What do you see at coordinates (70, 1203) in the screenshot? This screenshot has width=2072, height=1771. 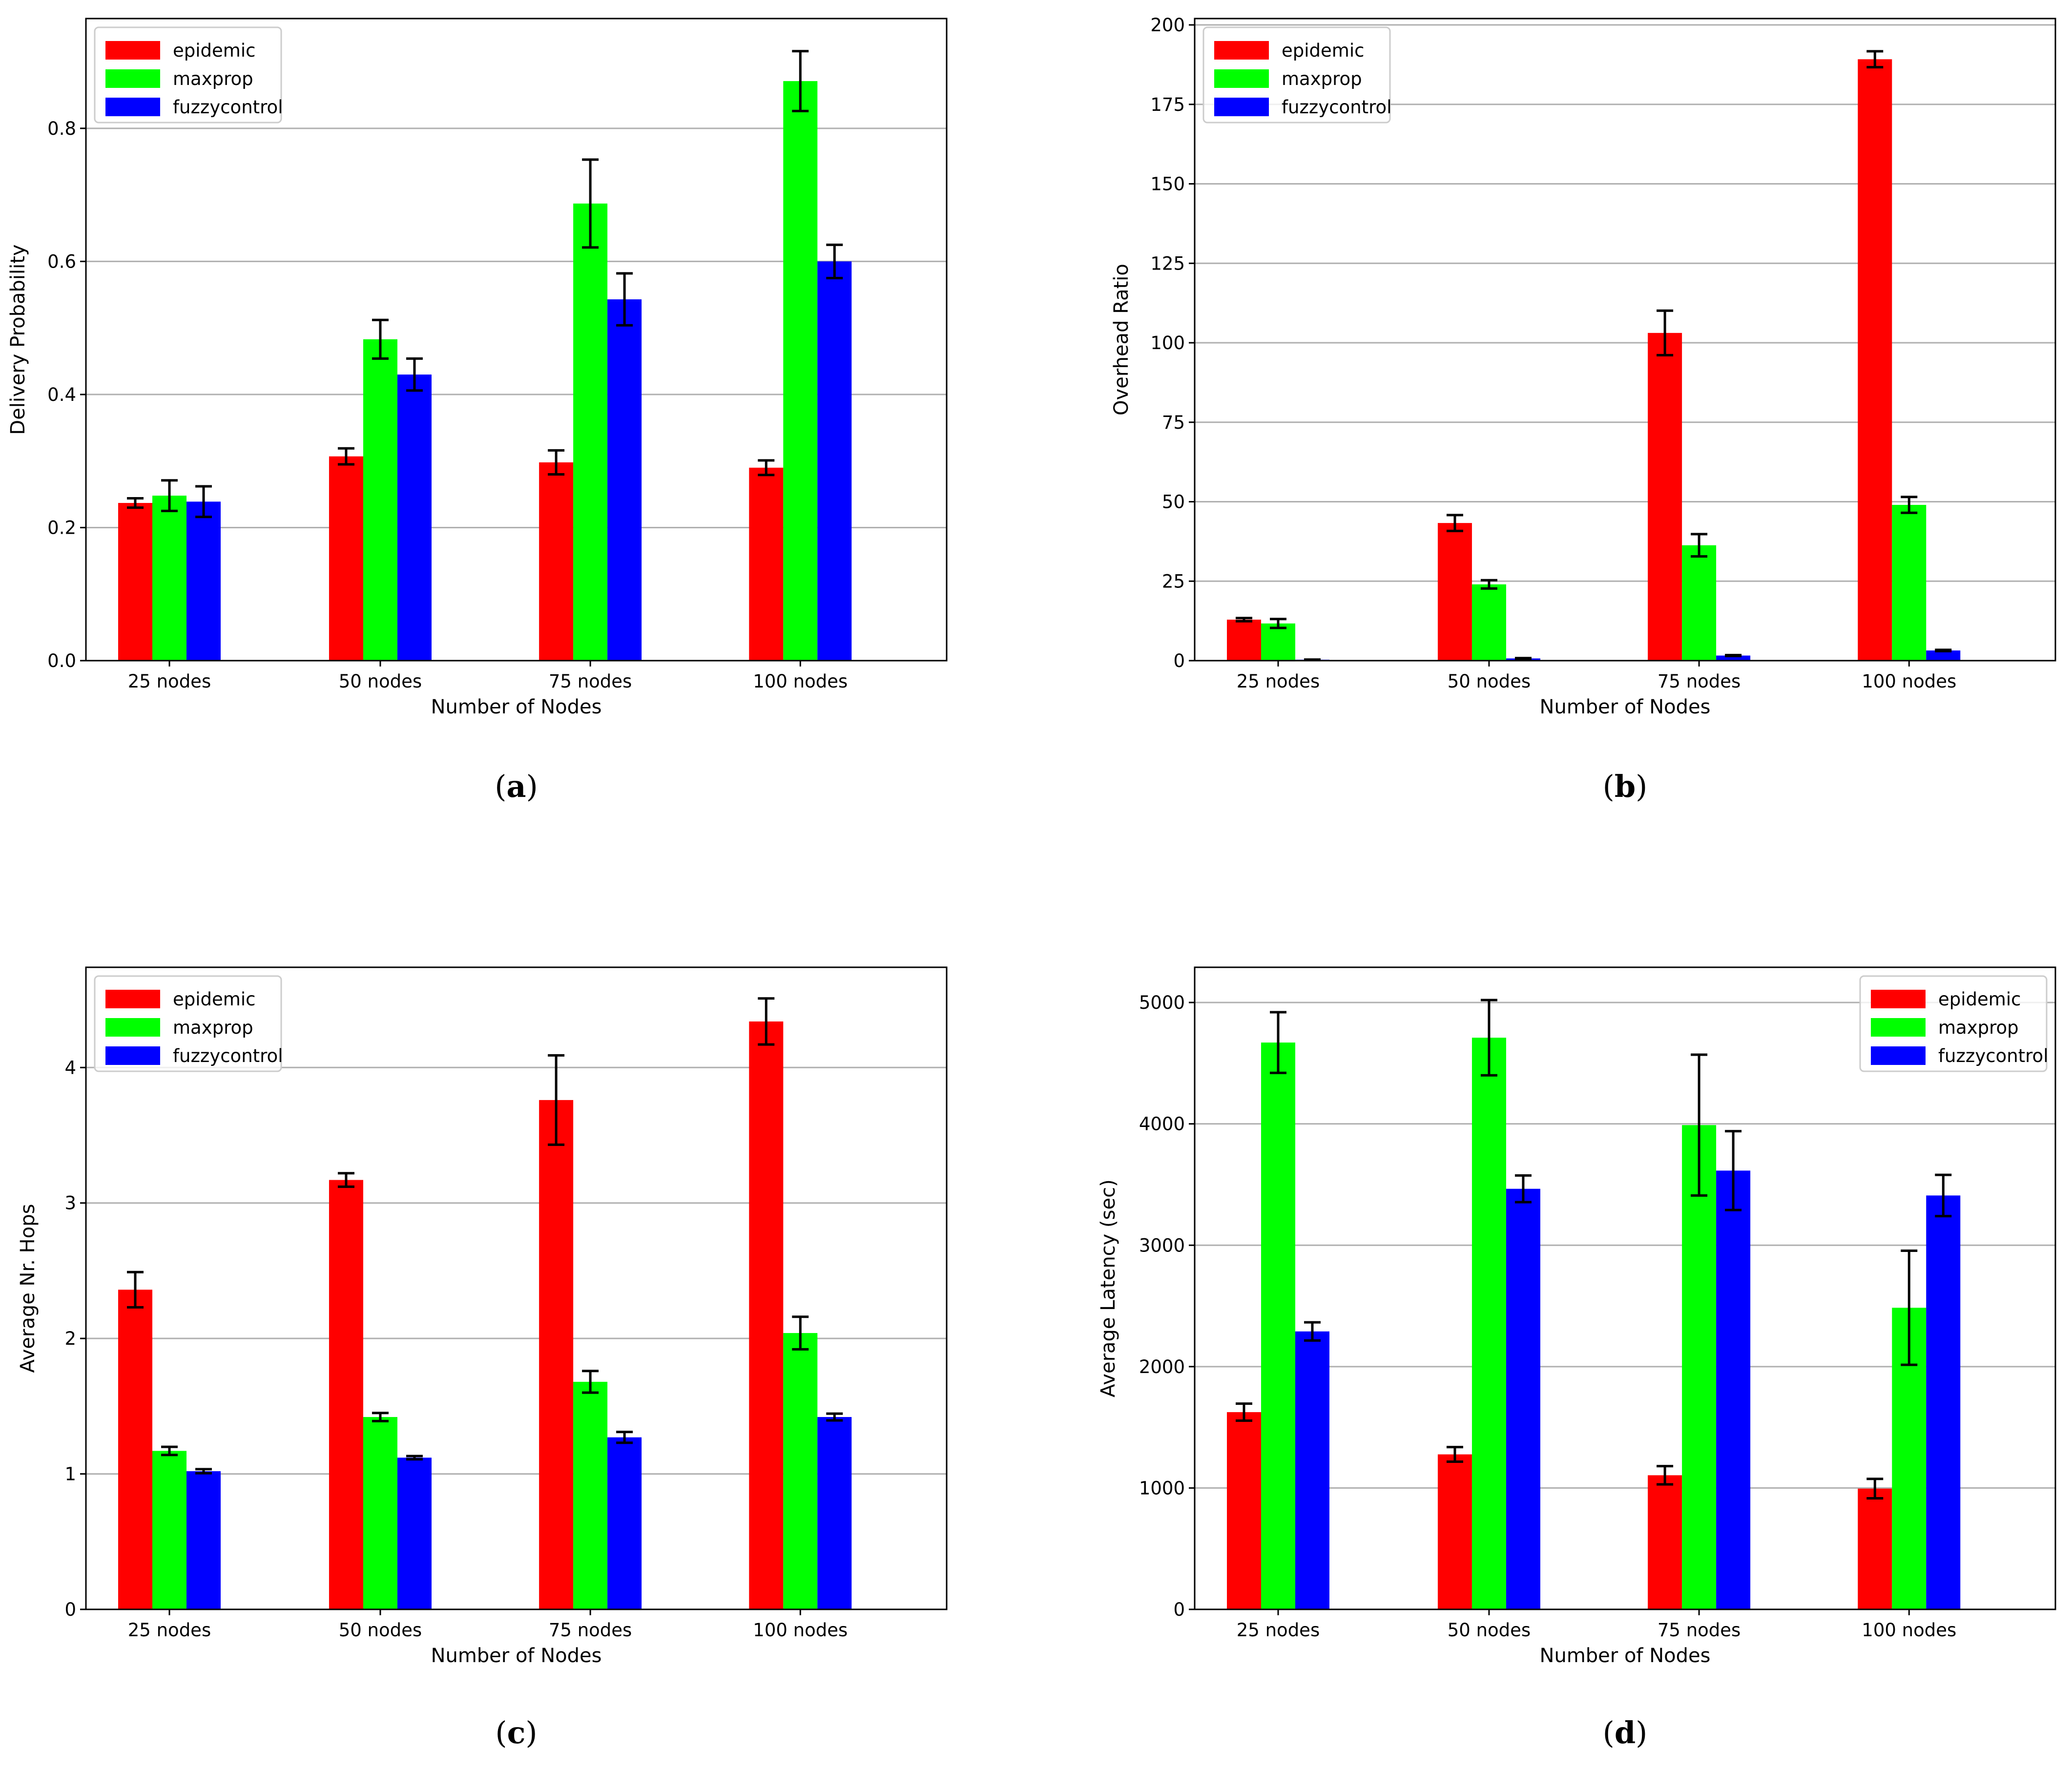 I see `y-tick-label: 3` at bounding box center [70, 1203].